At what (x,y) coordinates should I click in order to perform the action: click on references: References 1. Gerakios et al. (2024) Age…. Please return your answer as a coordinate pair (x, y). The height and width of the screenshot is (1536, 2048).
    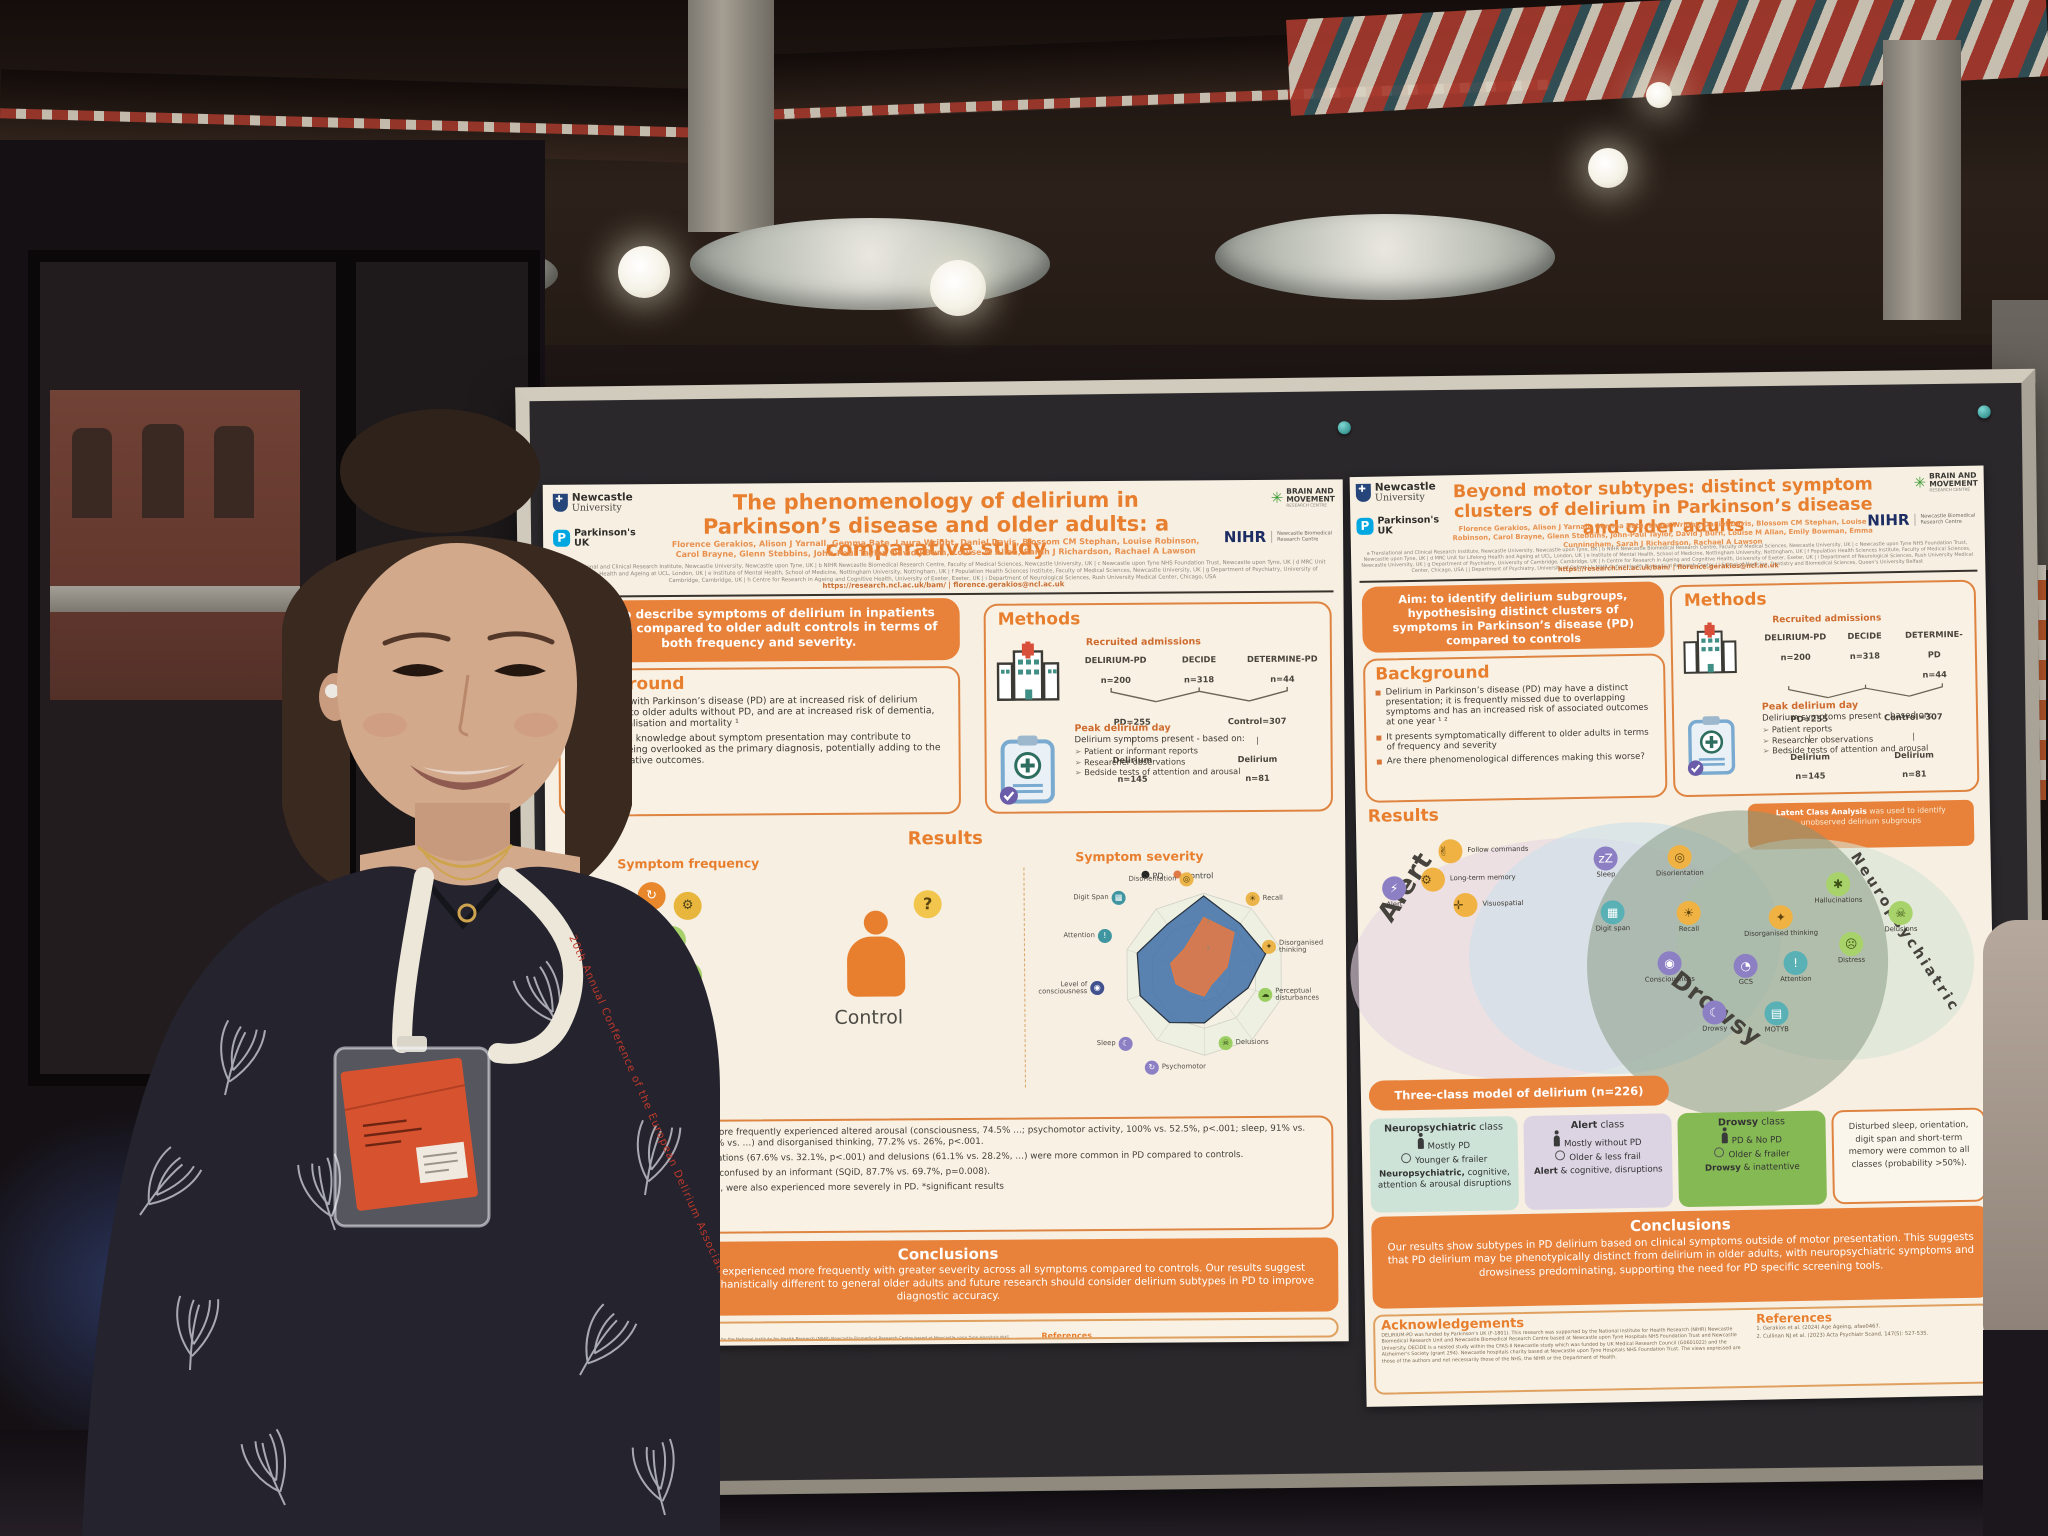
    Looking at the image, I should click on (1185, 1331).